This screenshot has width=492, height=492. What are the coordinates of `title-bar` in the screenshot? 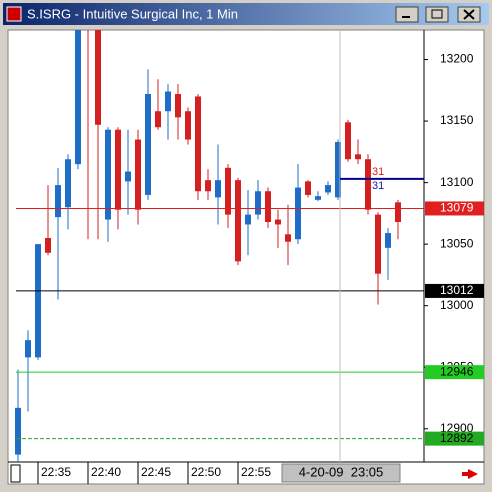 It's located at (246, 14).